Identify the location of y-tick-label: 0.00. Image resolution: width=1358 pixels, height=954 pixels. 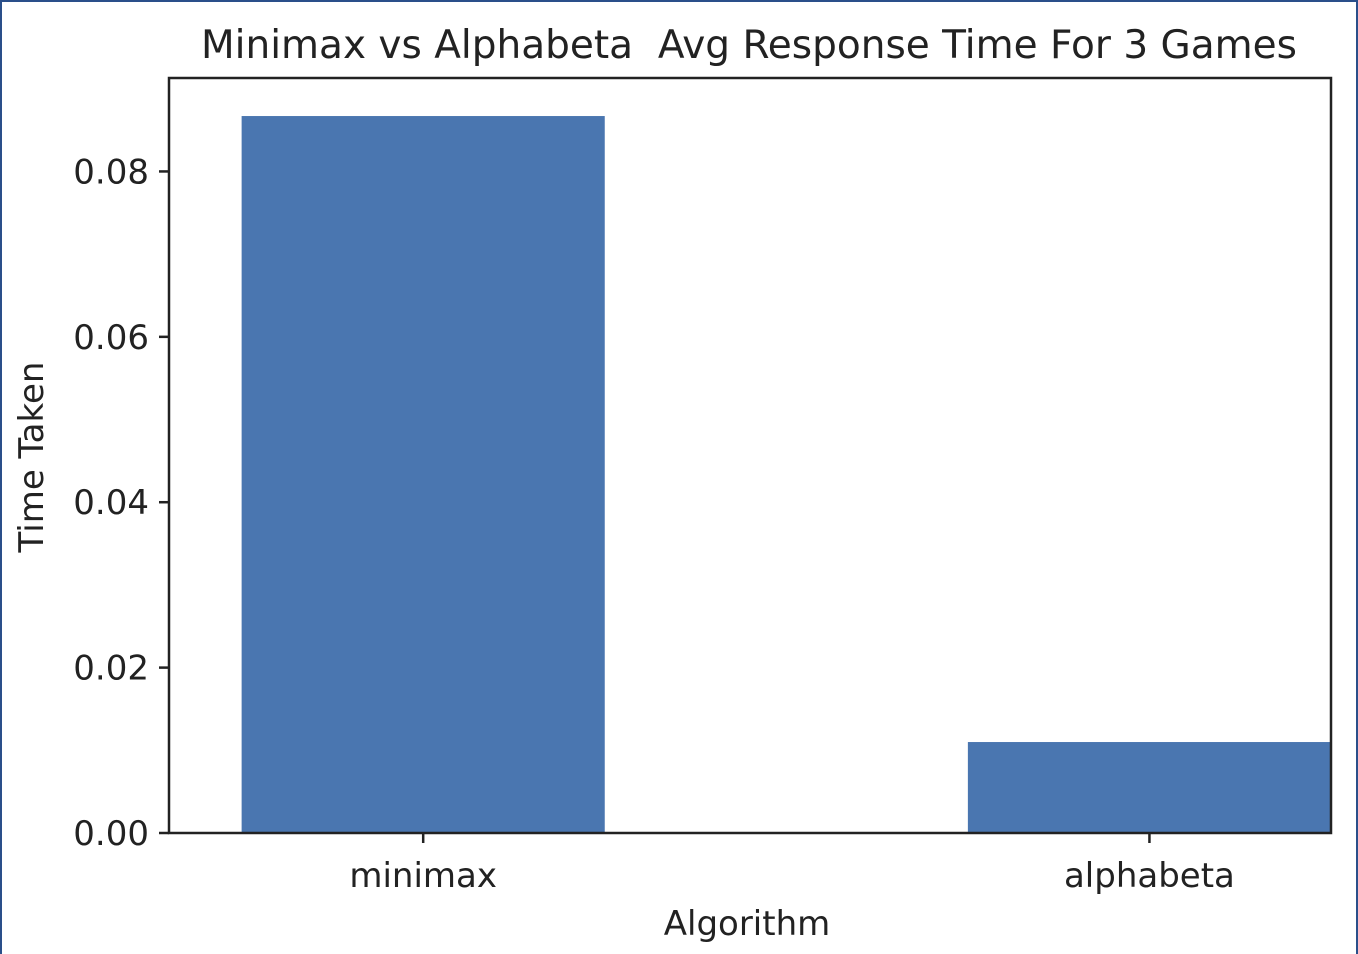
(111, 834).